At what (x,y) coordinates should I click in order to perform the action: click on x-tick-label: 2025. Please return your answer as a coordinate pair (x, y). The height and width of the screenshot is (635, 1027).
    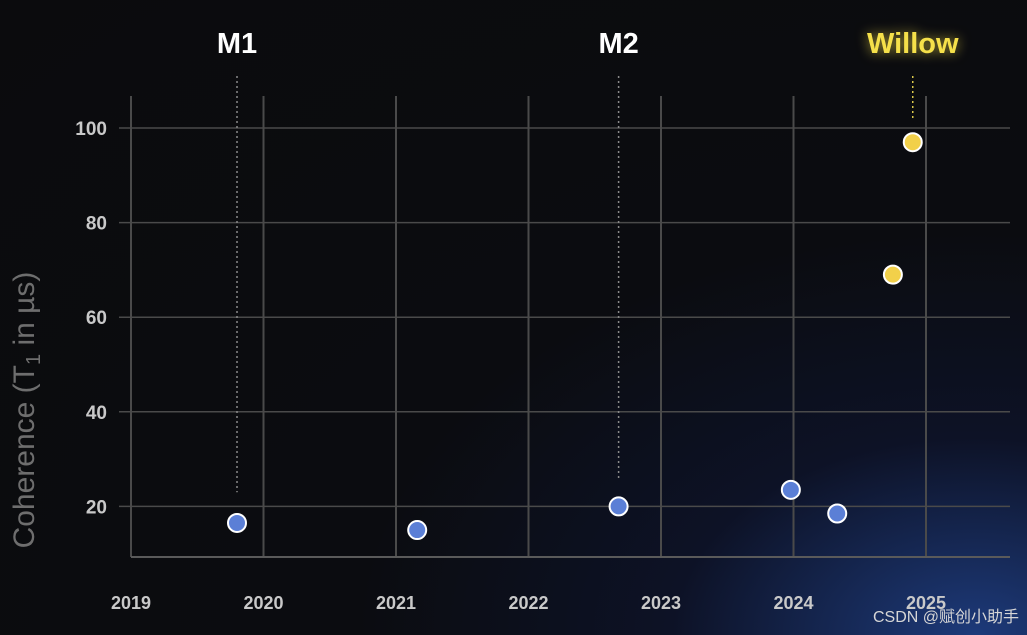
    Looking at the image, I should click on (926, 603).